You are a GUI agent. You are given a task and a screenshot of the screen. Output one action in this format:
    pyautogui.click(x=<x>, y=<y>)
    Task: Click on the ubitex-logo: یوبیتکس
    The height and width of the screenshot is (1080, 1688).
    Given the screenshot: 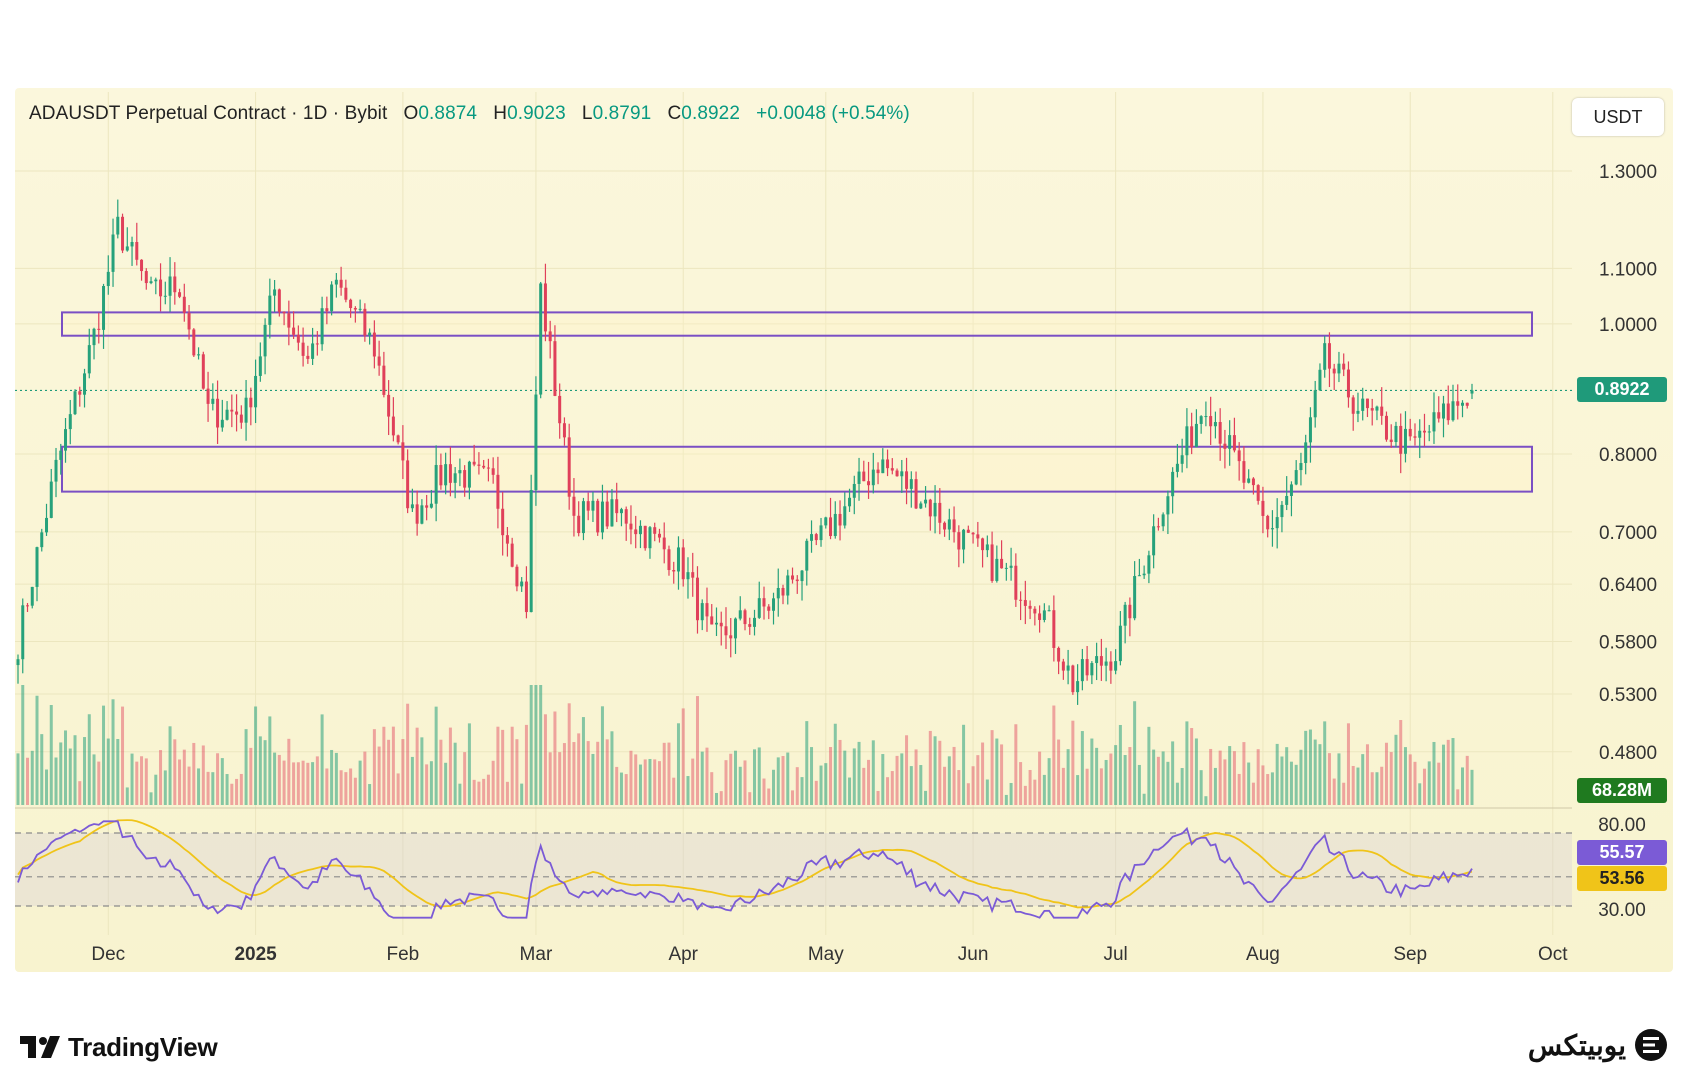 What is the action you would take?
    pyautogui.click(x=1598, y=1045)
    